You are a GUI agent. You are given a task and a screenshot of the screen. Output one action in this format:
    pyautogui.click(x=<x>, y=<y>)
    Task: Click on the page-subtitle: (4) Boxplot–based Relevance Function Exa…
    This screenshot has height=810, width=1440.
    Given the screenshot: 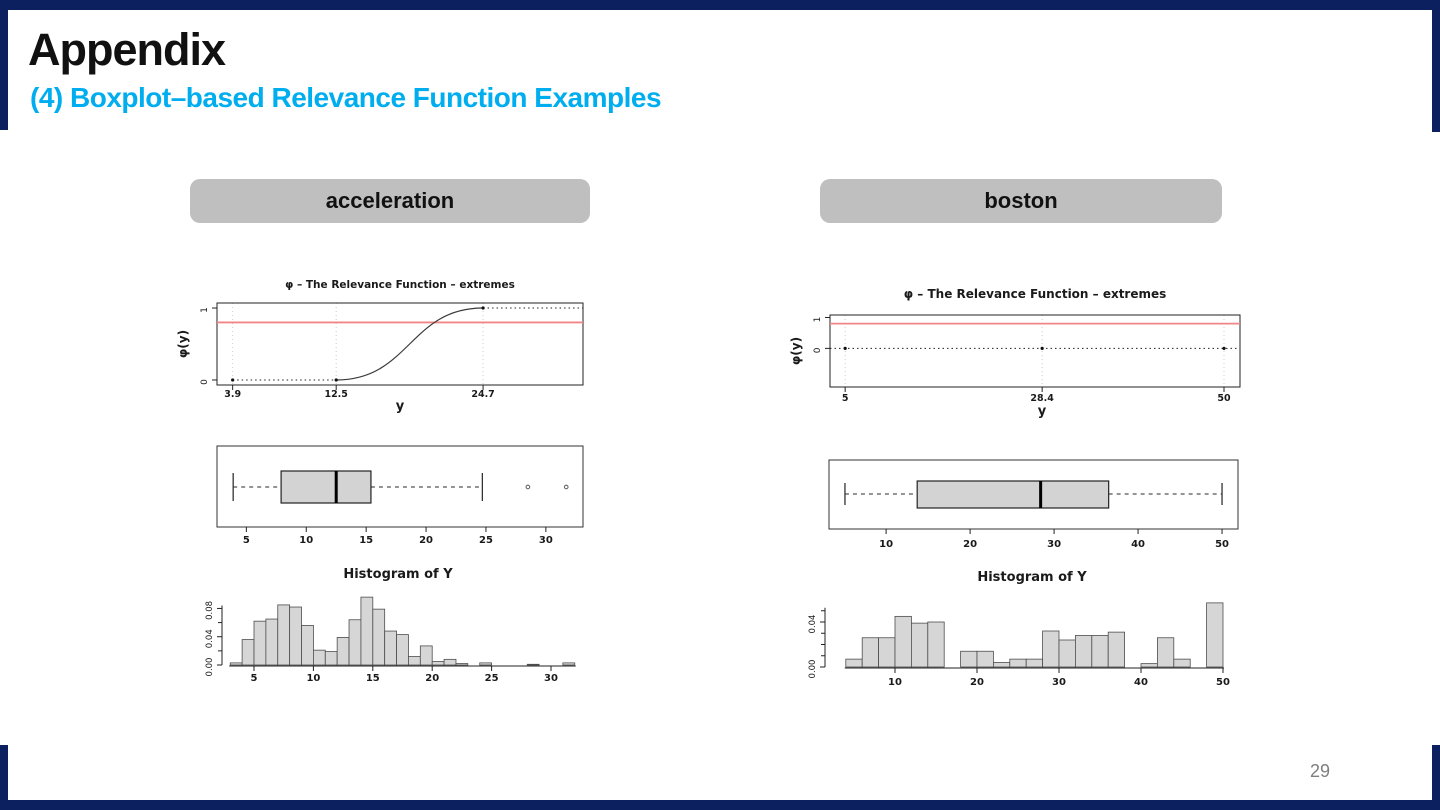 What is the action you would take?
    pyautogui.click(x=346, y=97)
    